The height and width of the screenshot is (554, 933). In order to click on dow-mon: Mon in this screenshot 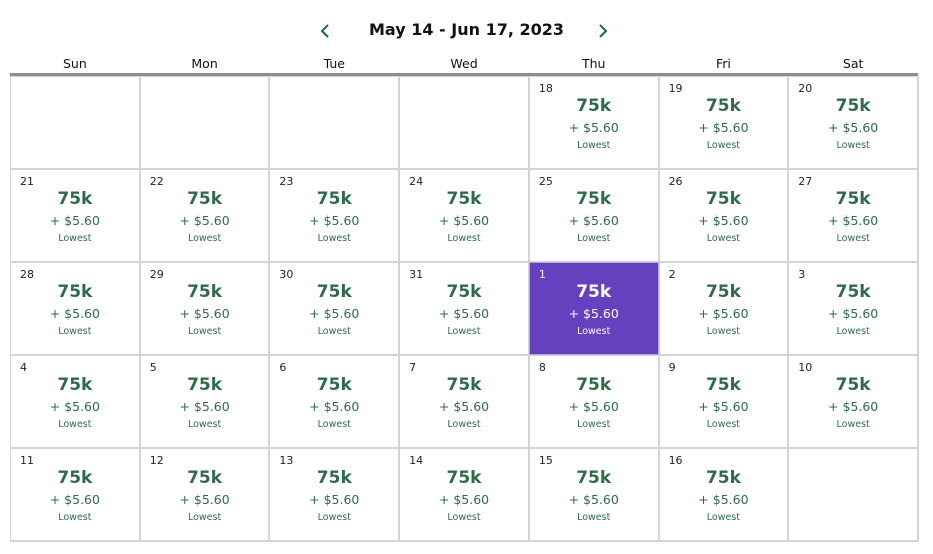, I will do `click(204, 63)`.